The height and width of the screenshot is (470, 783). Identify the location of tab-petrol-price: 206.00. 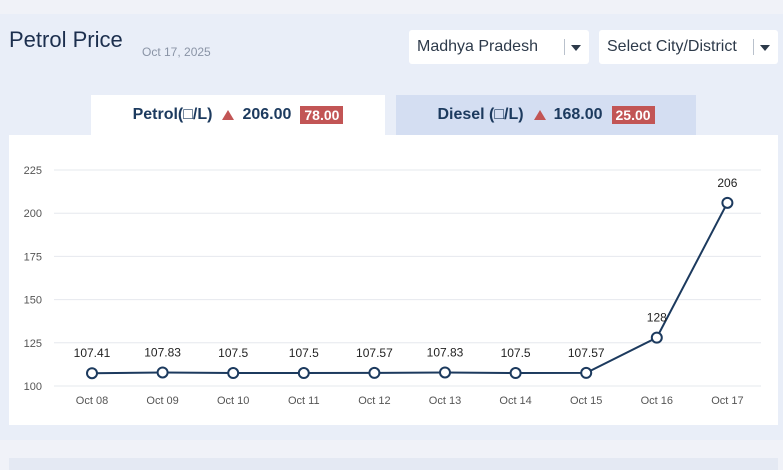
(267, 114).